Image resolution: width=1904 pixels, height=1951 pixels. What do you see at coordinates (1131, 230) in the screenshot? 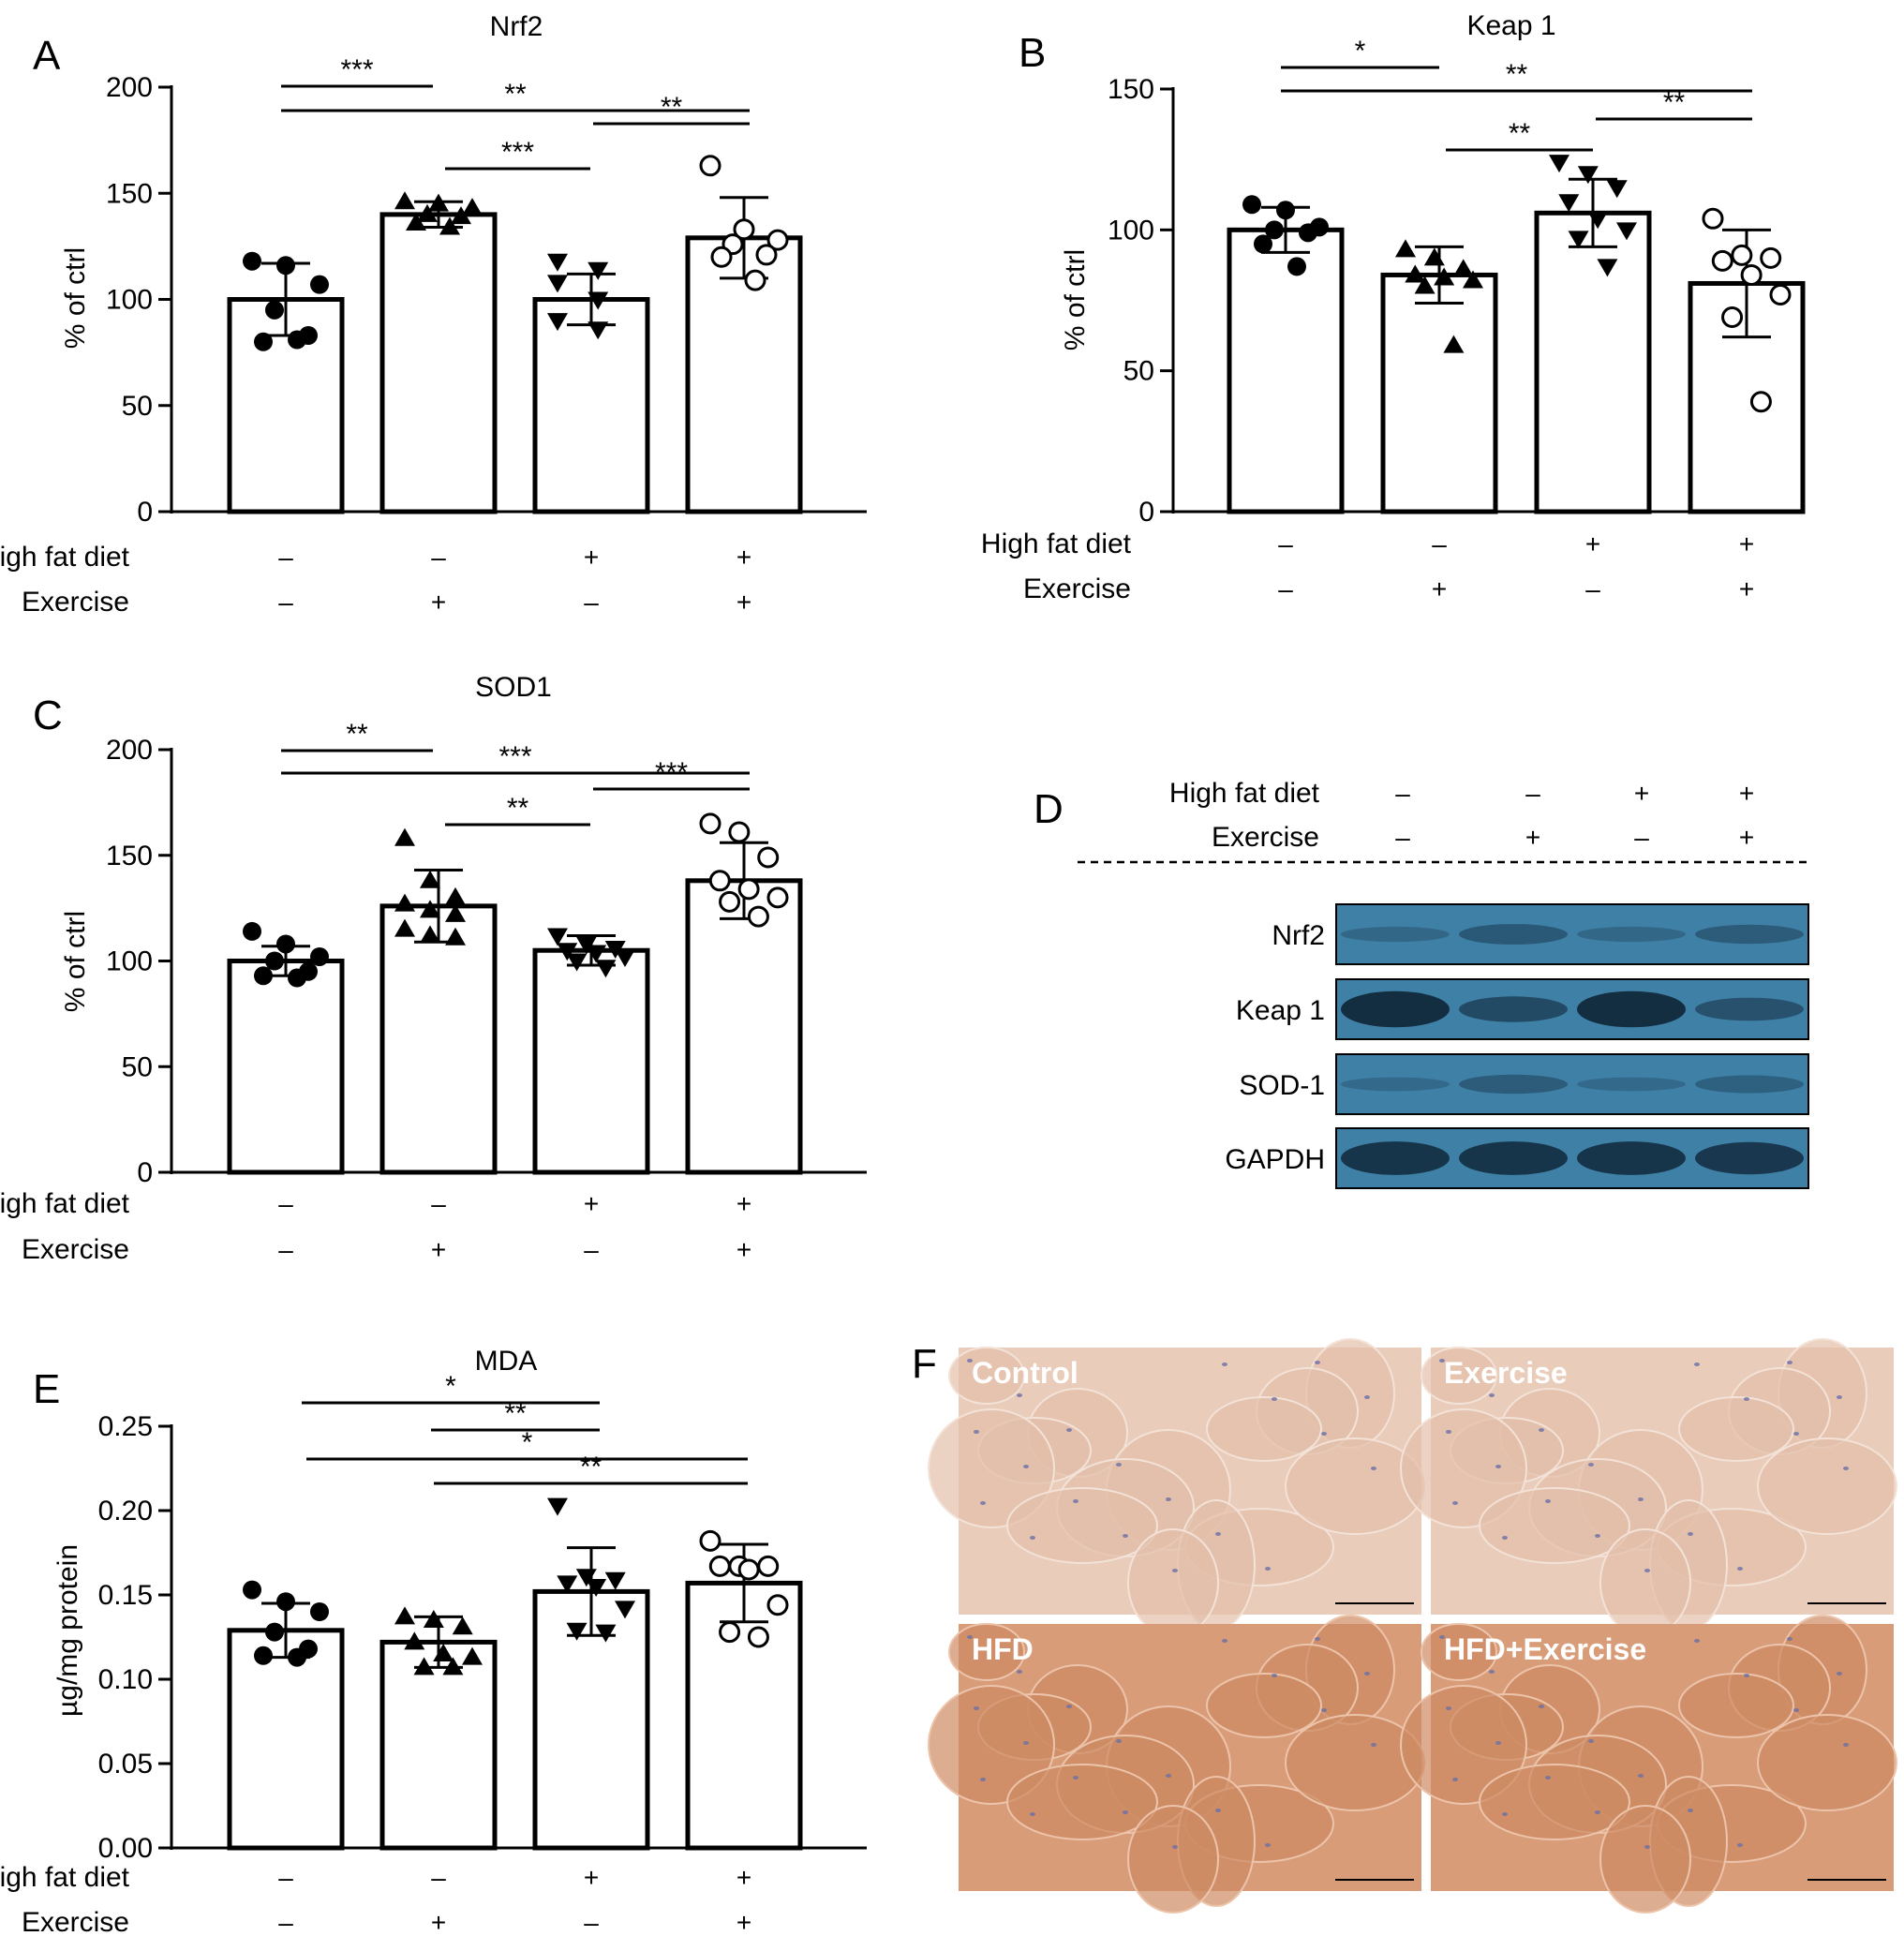
I see `y-tick-label: 100` at bounding box center [1131, 230].